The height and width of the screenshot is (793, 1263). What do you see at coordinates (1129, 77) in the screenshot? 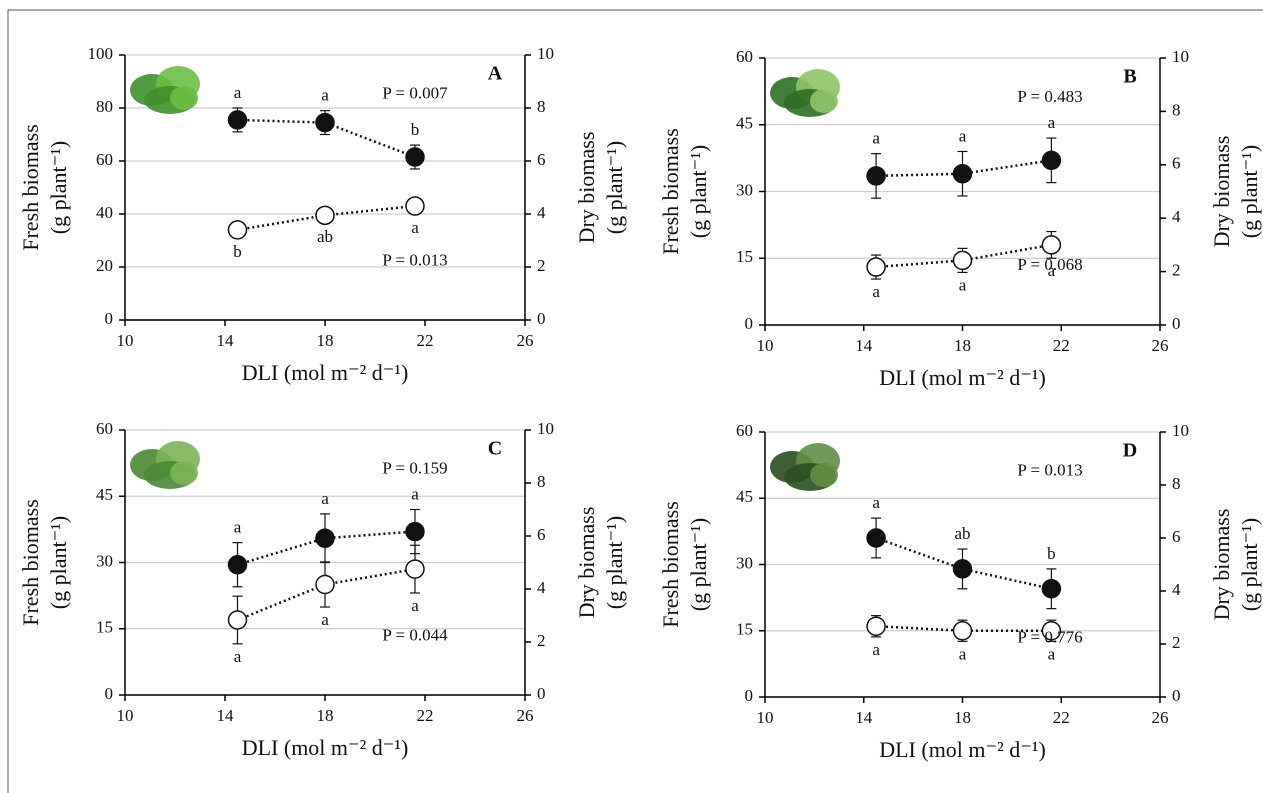
I see `panel-letter: B` at bounding box center [1129, 77].